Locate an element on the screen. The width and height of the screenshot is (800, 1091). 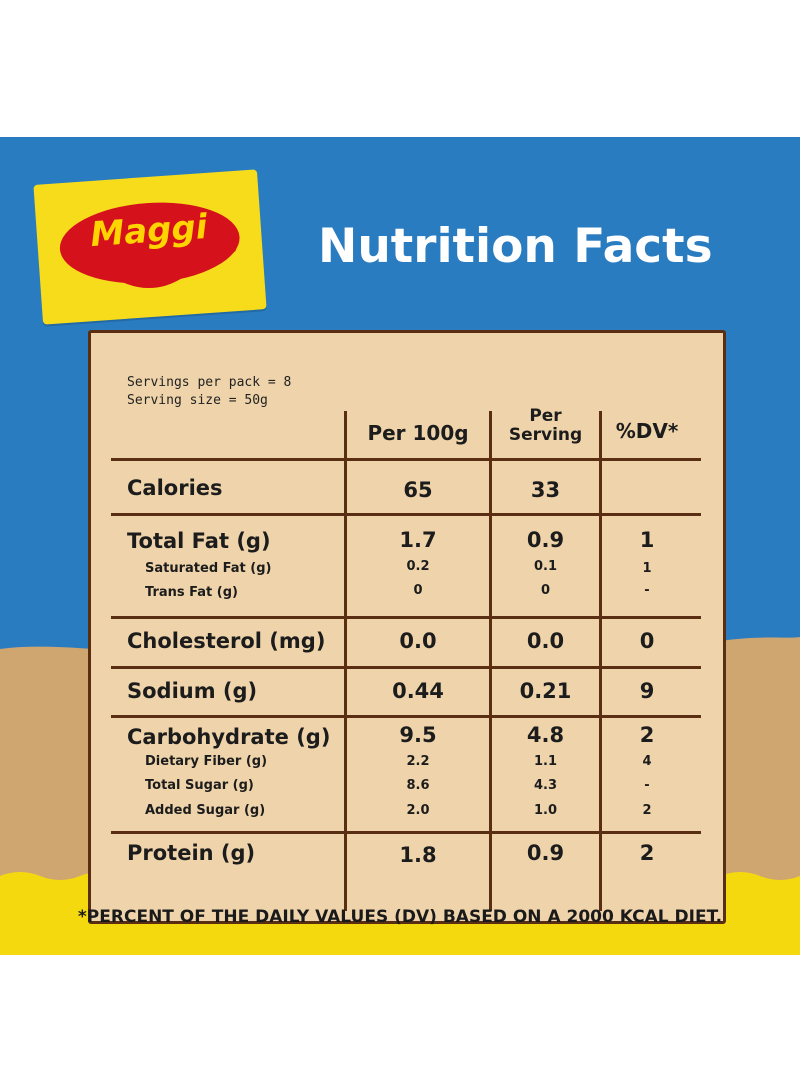
value-serving: 4.8 is located at coordinates (545, 735).